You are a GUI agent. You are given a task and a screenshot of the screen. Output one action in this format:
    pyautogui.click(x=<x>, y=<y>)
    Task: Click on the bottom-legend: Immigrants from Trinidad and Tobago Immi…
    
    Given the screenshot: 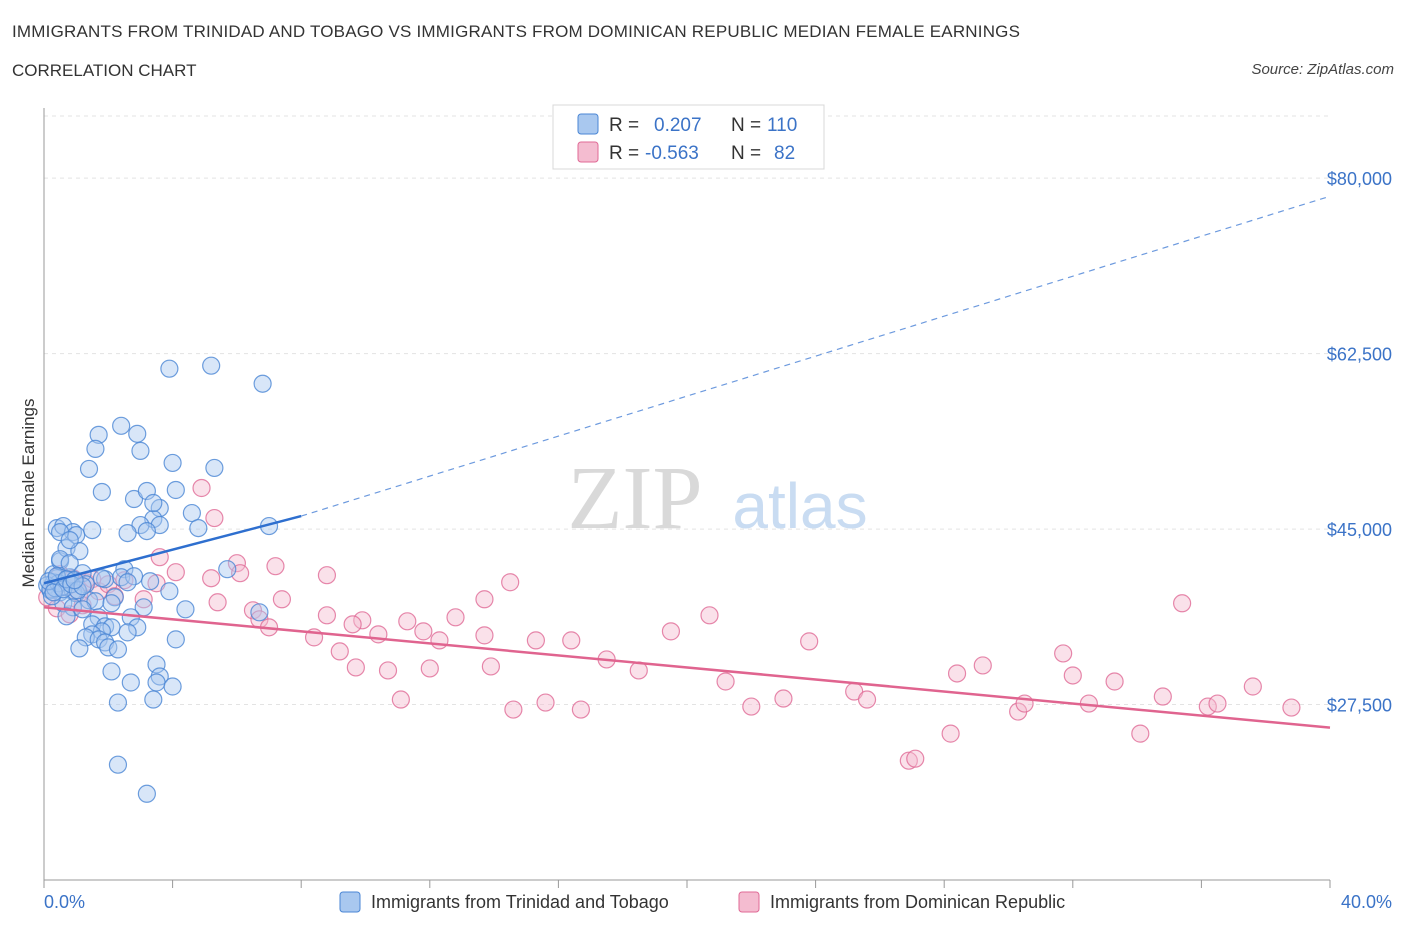 What is the action you would take?
    pyautogui.click(x=702, y=902)
    